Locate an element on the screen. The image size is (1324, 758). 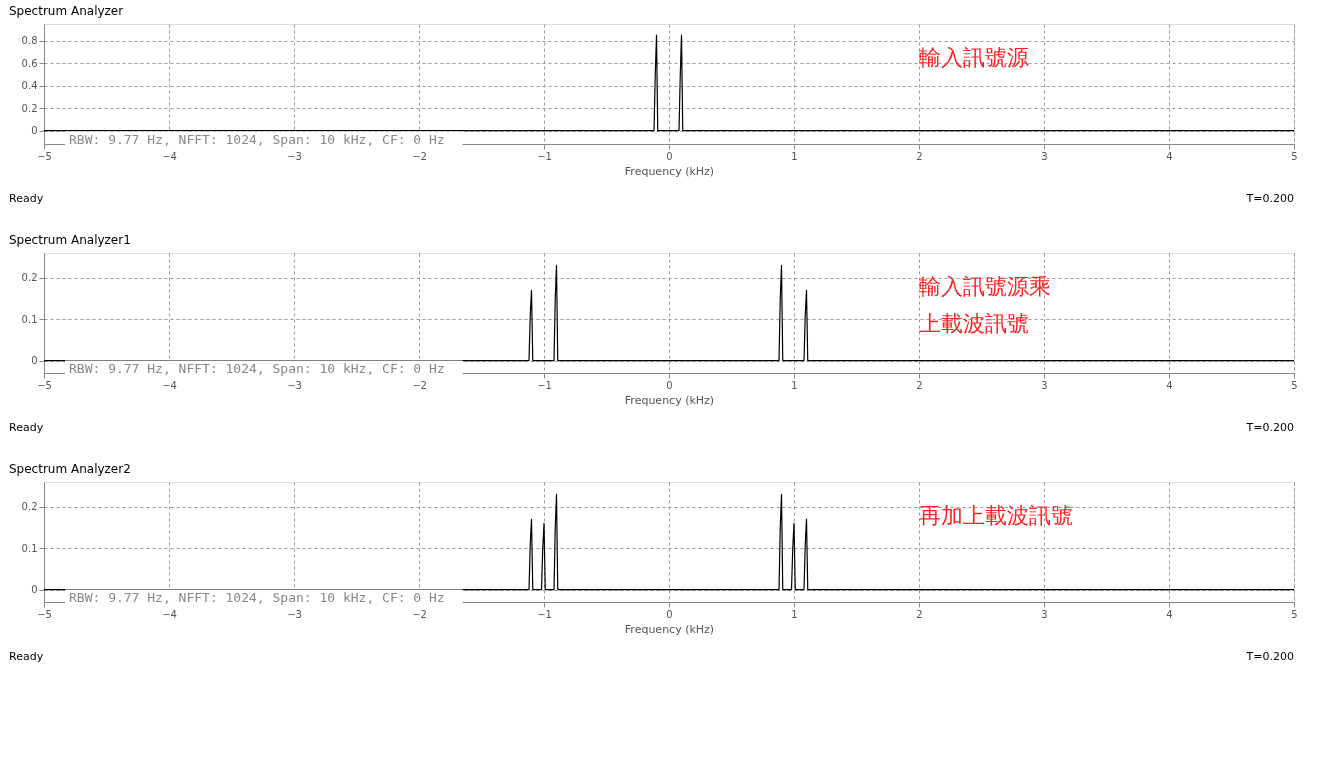
chart-title: Spectrum Analyzer1 is located at coordinates (70, 240).